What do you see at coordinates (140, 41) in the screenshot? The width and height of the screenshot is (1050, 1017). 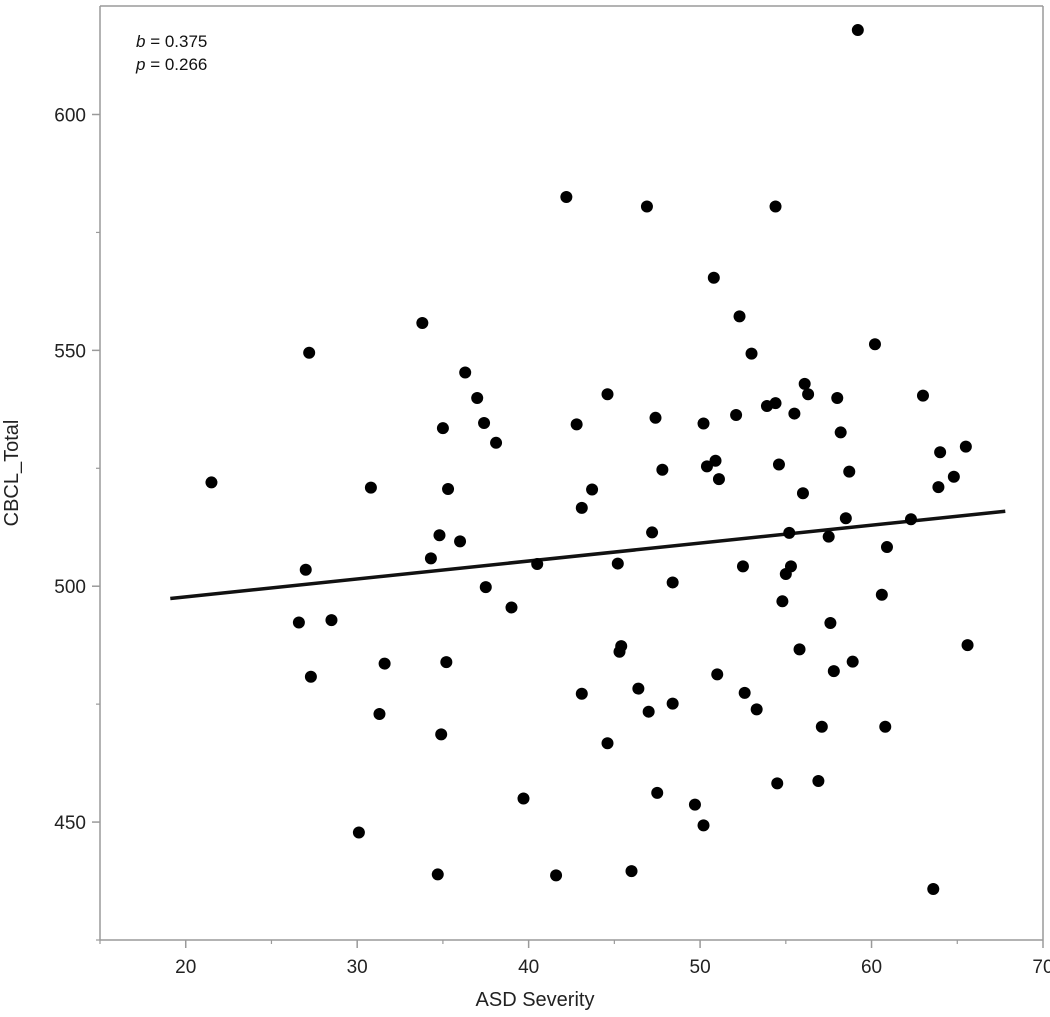 I see `slope-symbol: b` at bounding box center [140, 41].